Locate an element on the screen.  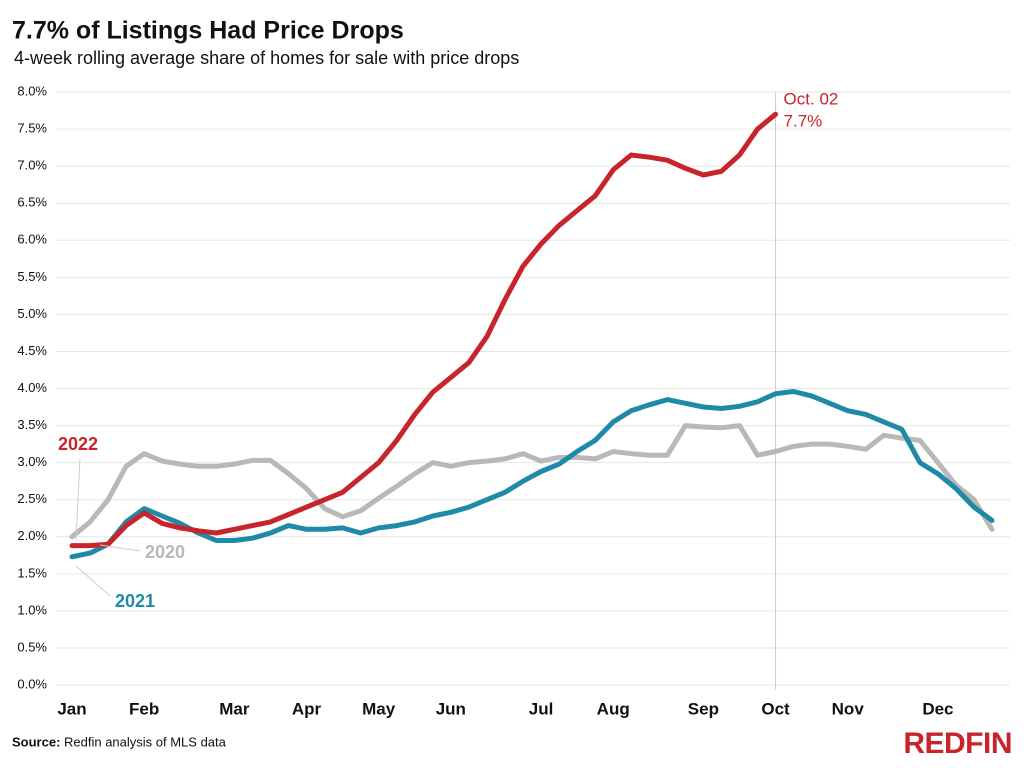
x-tick-label: Feb is located at coordinates (144, 708).